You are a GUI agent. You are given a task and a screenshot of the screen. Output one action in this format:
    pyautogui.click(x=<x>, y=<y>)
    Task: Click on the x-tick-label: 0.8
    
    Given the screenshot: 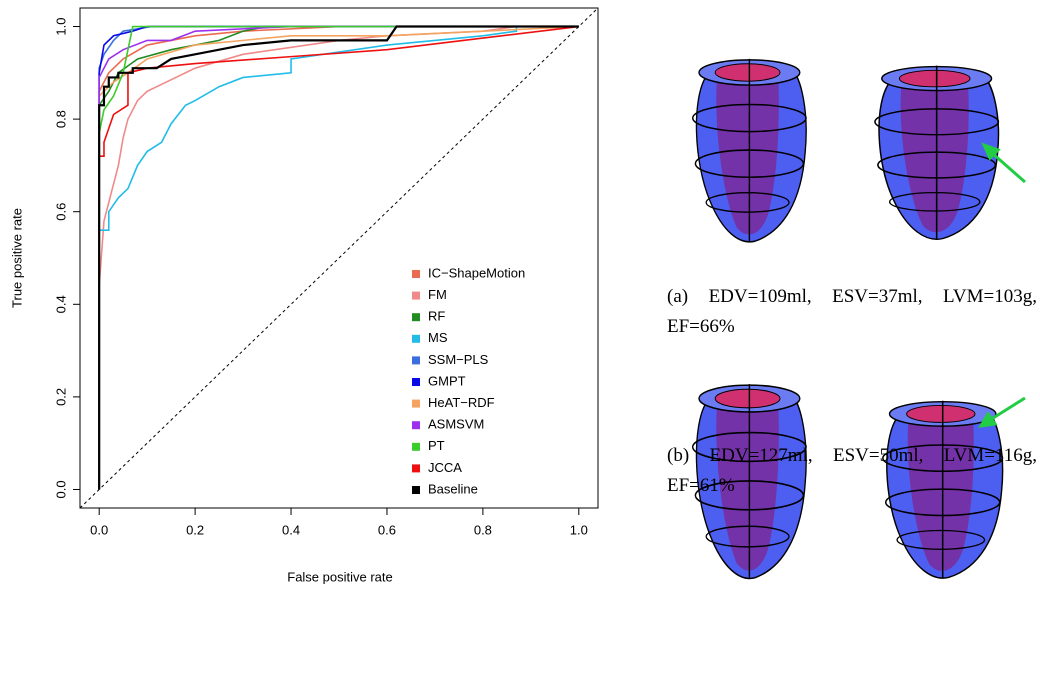 What is the action you would take?
    pyautogui.click(x=483, y=529)
    